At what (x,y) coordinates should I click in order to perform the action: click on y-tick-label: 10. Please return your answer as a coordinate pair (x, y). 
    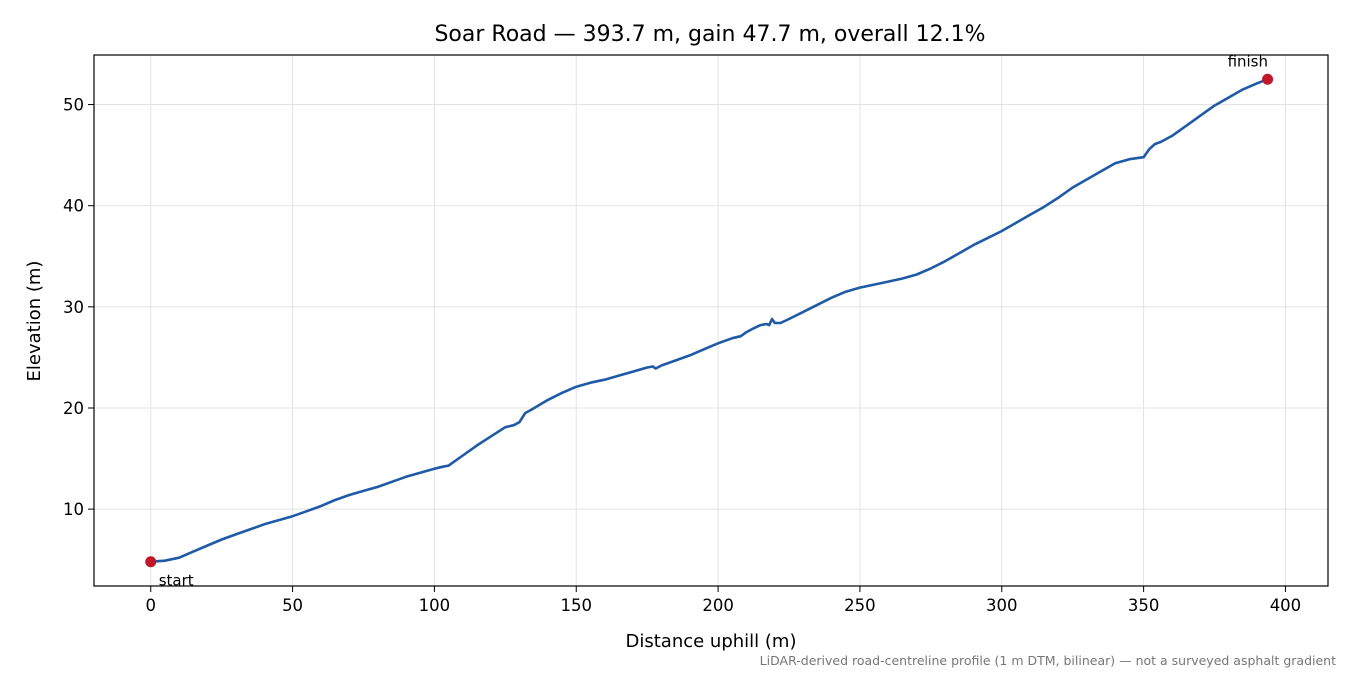
    Looking at the image, I should click on (73, 509).